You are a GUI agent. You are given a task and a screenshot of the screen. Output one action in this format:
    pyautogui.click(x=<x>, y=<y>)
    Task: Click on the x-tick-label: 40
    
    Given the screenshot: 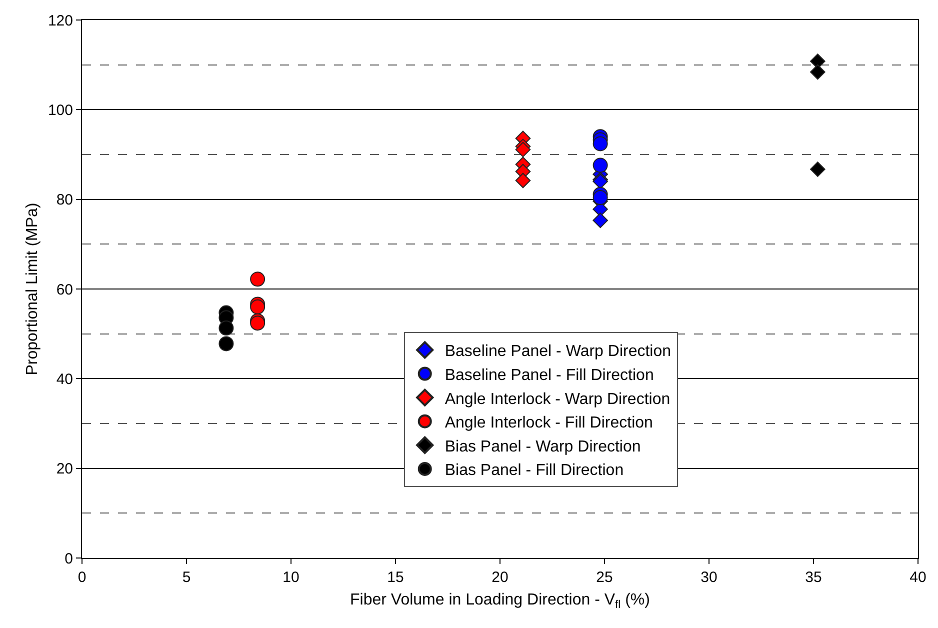 What is the action you would take?
    pyautogui.click(x=918, y=577)
    